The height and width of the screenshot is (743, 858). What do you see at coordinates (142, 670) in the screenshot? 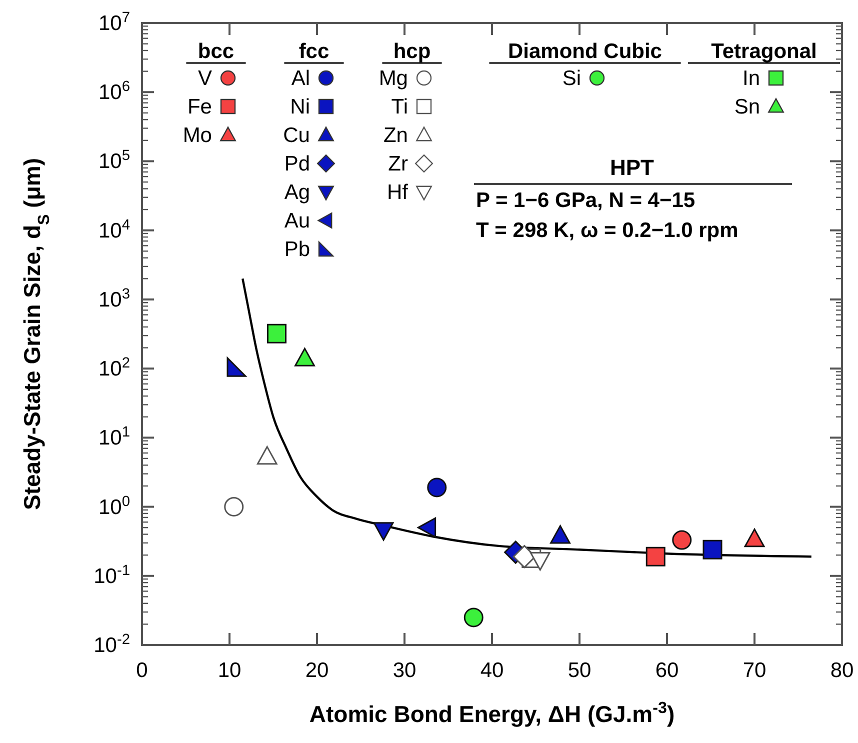
I see `x-tick-label: 0` at bounding box center [142, 670].